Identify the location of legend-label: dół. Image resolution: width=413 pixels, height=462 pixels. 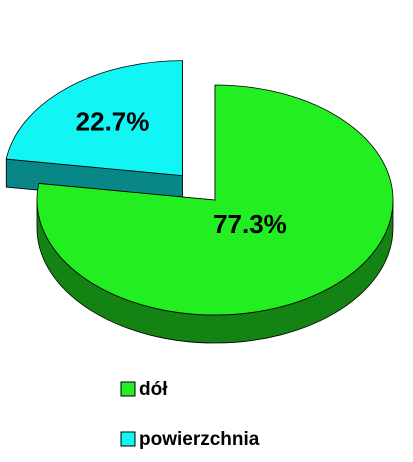
(153, 389).